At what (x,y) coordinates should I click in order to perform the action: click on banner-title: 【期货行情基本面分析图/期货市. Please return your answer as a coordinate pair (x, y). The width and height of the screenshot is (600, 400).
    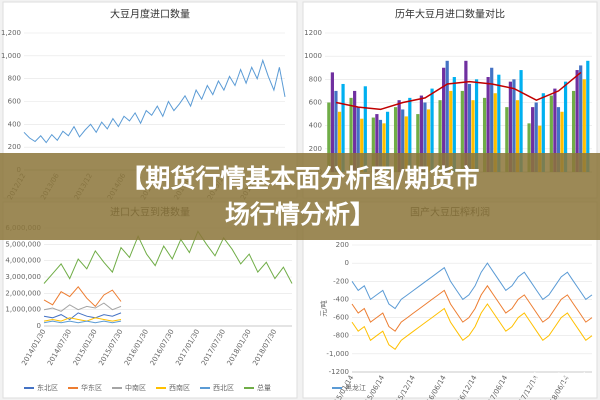
    Looking at the image, I should click on (299, 178).